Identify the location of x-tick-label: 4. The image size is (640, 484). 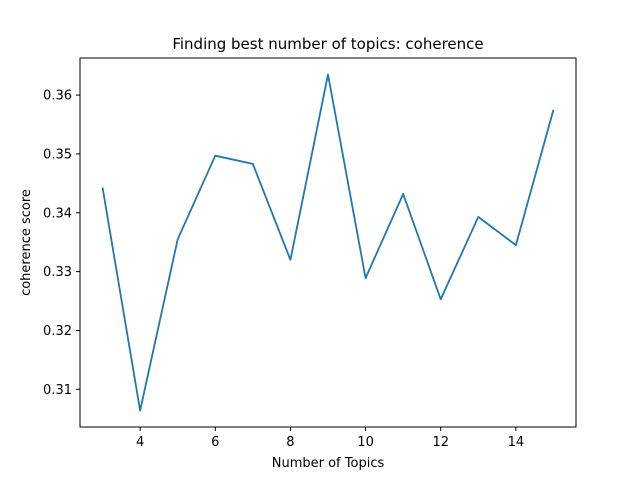
(140, 442).